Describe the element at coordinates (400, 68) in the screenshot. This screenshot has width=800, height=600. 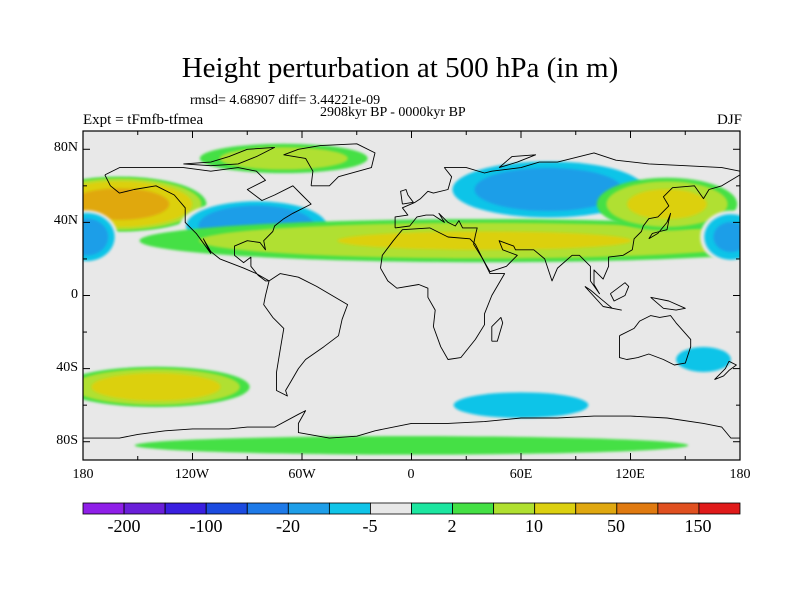
I see `figure-title: Height perturbation at 500 hPa (in m)` at that location.